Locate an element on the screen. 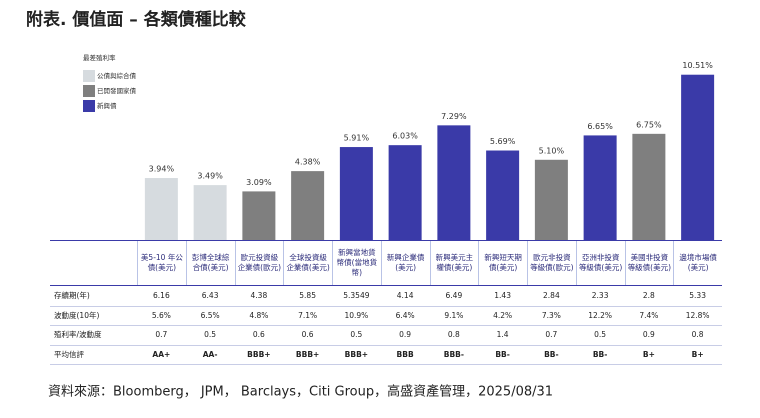 The image size is (760, 418). table-cell: 2.84 is located at coordinates (551, 296).